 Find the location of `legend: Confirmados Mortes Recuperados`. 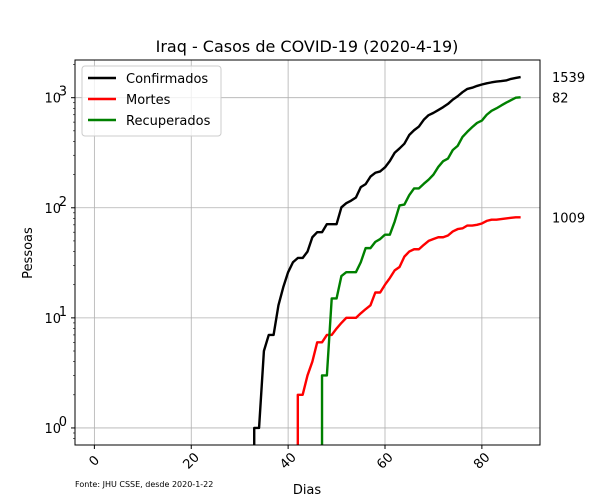

legend: Confirmados Mortes Recuperados is located at coordinates (151, 101).